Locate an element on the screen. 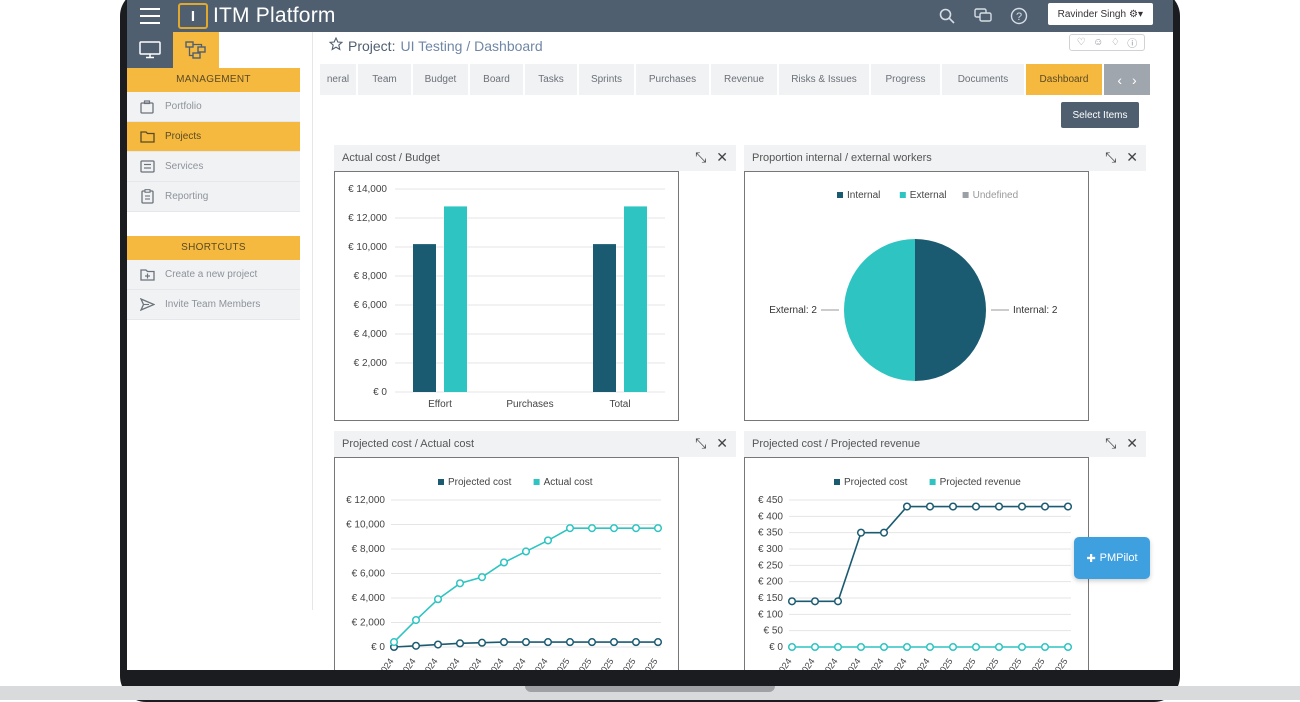 This screenshot has height=702, width=1300. y-tick-label: € 0 is located at coordinates (776, 647).